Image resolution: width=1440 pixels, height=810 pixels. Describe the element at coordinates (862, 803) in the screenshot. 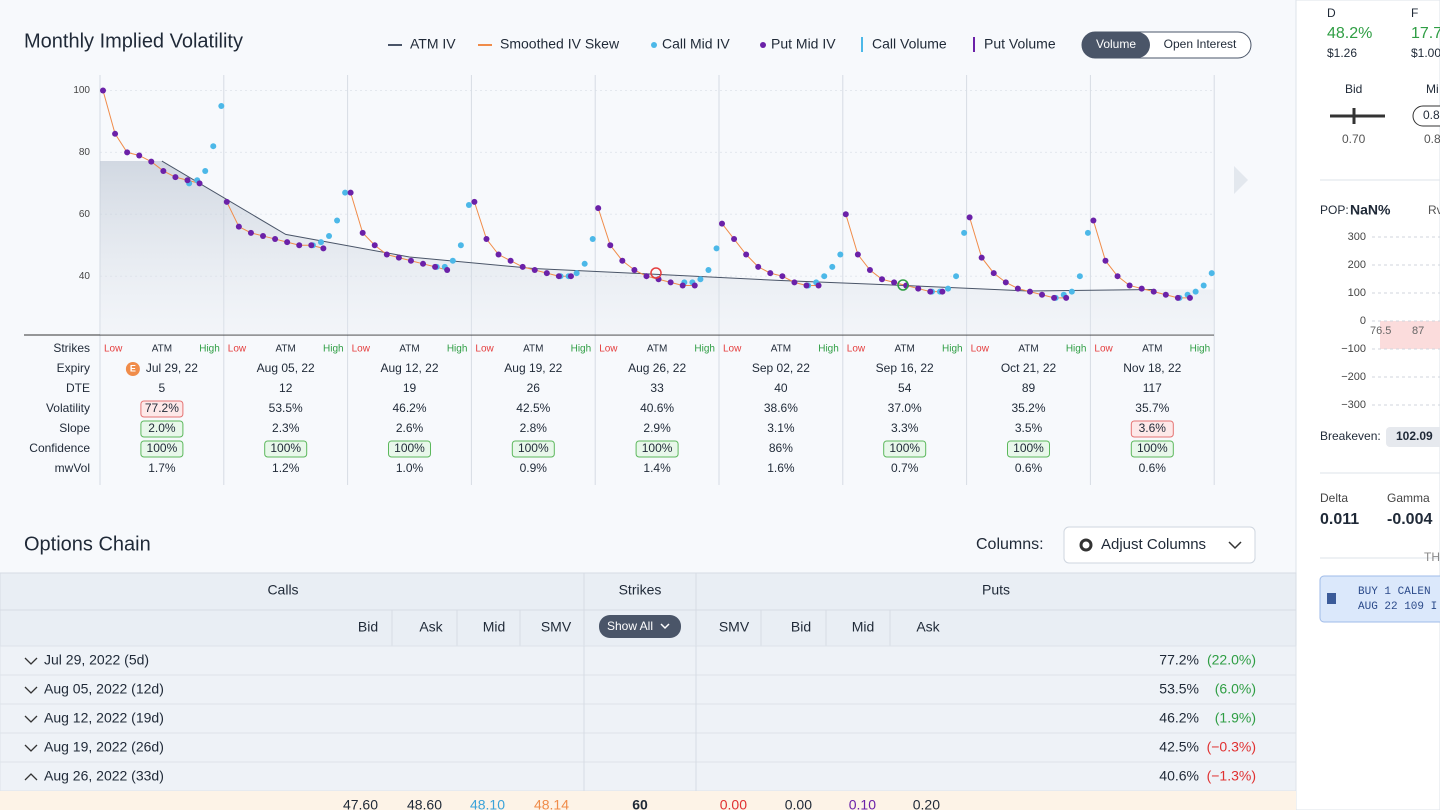

I see `put-cell: 0.10` at that location.